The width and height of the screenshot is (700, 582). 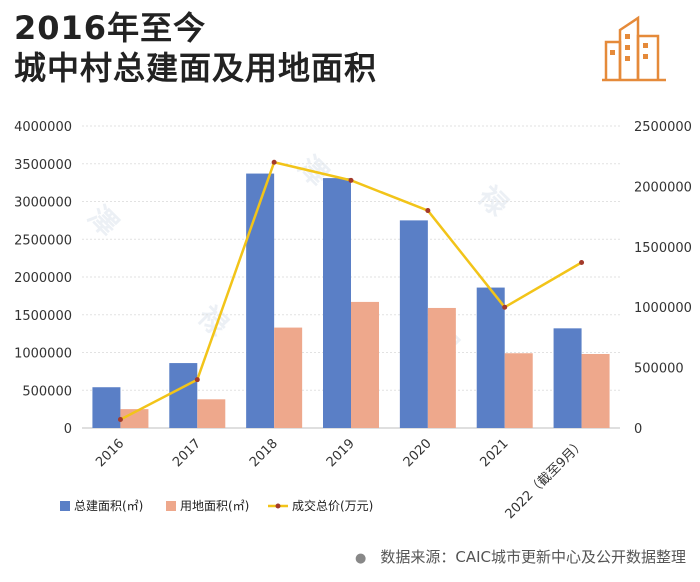 What do you see at coordinates (533, 557) in the screenshot?
I see `source-text: 数据来源：CAIC城市更新中心及公开数据整理` at bounding box center [533, 557].